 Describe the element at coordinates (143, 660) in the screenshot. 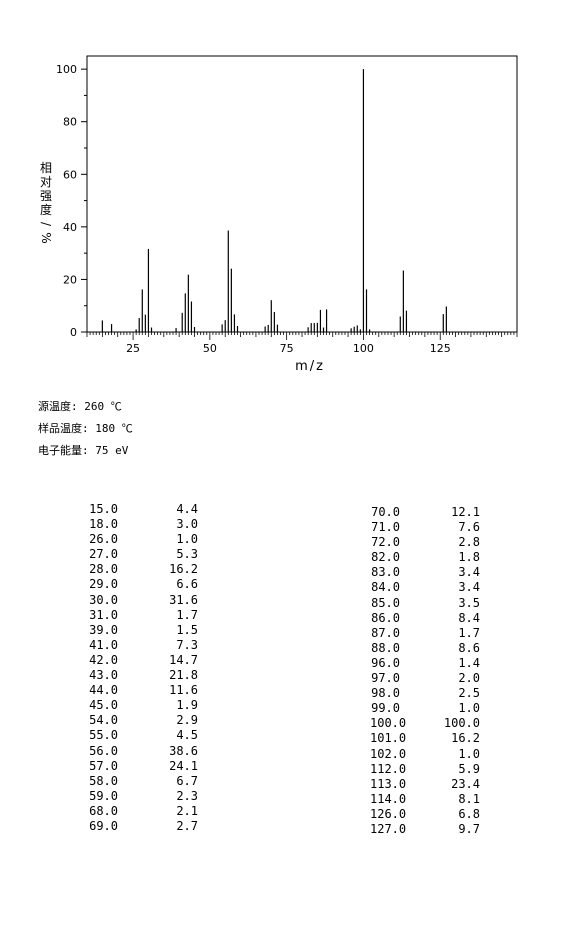

I see `table-row: 42.0 14.7` at that location.